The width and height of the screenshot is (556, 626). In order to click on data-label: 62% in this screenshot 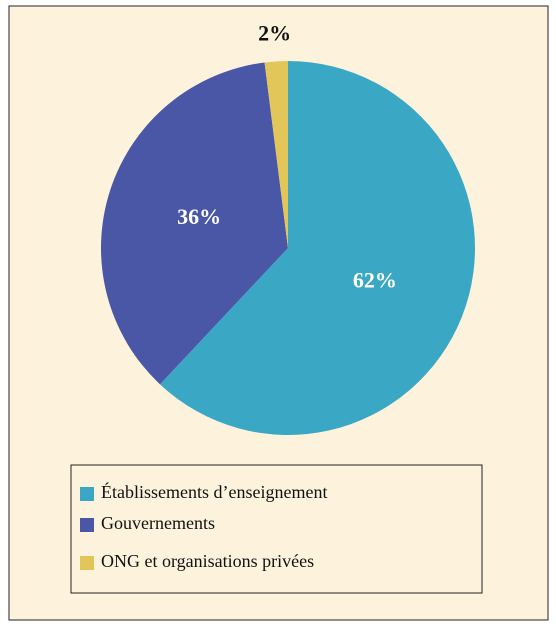, I will do `click(375, 279)`.